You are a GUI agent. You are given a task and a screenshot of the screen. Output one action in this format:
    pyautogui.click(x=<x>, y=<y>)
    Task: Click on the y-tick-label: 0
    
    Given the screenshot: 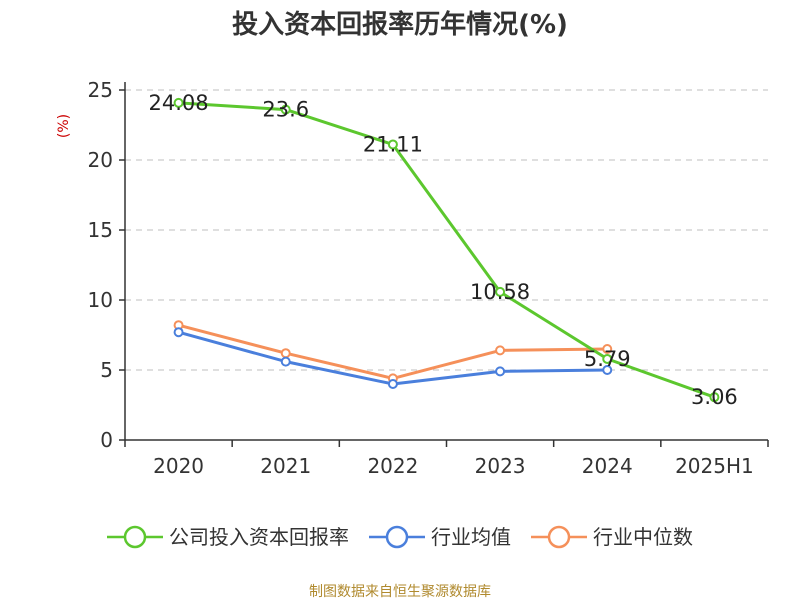 What is the action you would take?
    pyautogui.click(x=106, y=440)
    